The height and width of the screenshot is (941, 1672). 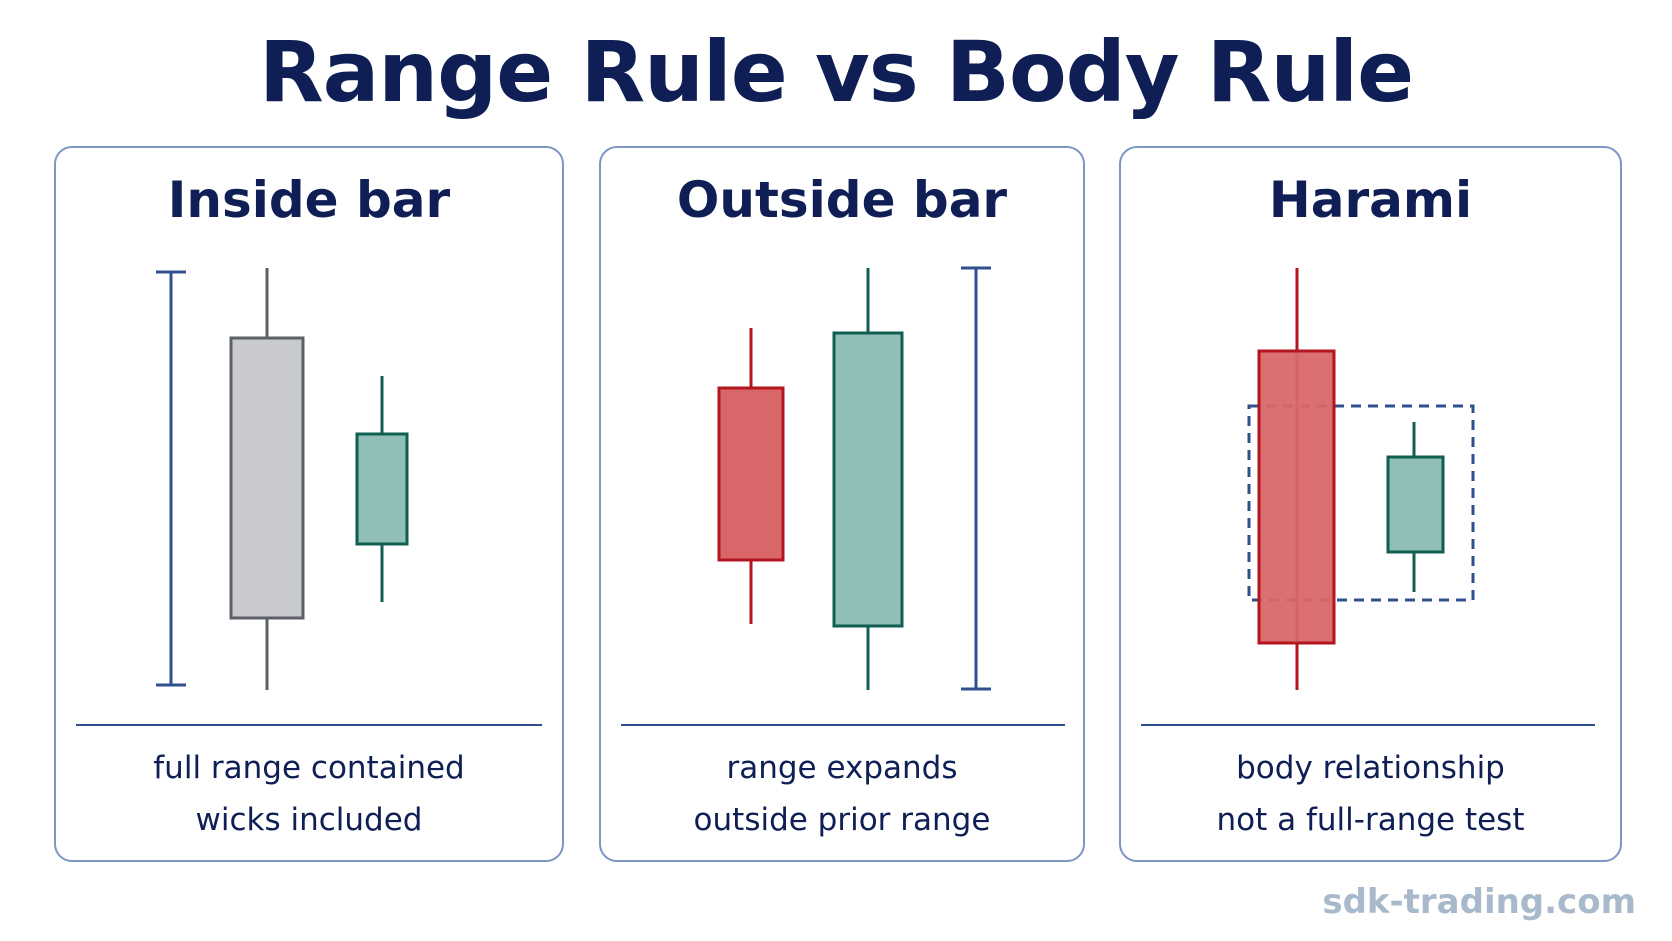 What do you see at coordinates (309, 820) in the screenshot?
I see `caption-line-2: wicks included` at bounding box center [309, 820].